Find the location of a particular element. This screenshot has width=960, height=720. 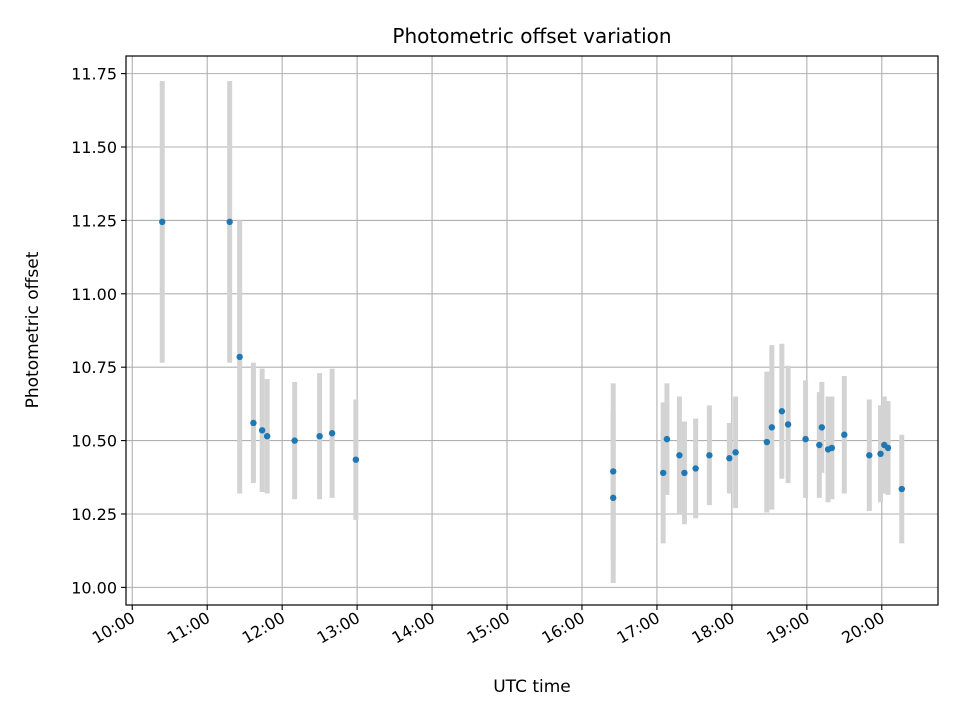

y-tick-label: 11.00 is located at coordinates (94, 294).